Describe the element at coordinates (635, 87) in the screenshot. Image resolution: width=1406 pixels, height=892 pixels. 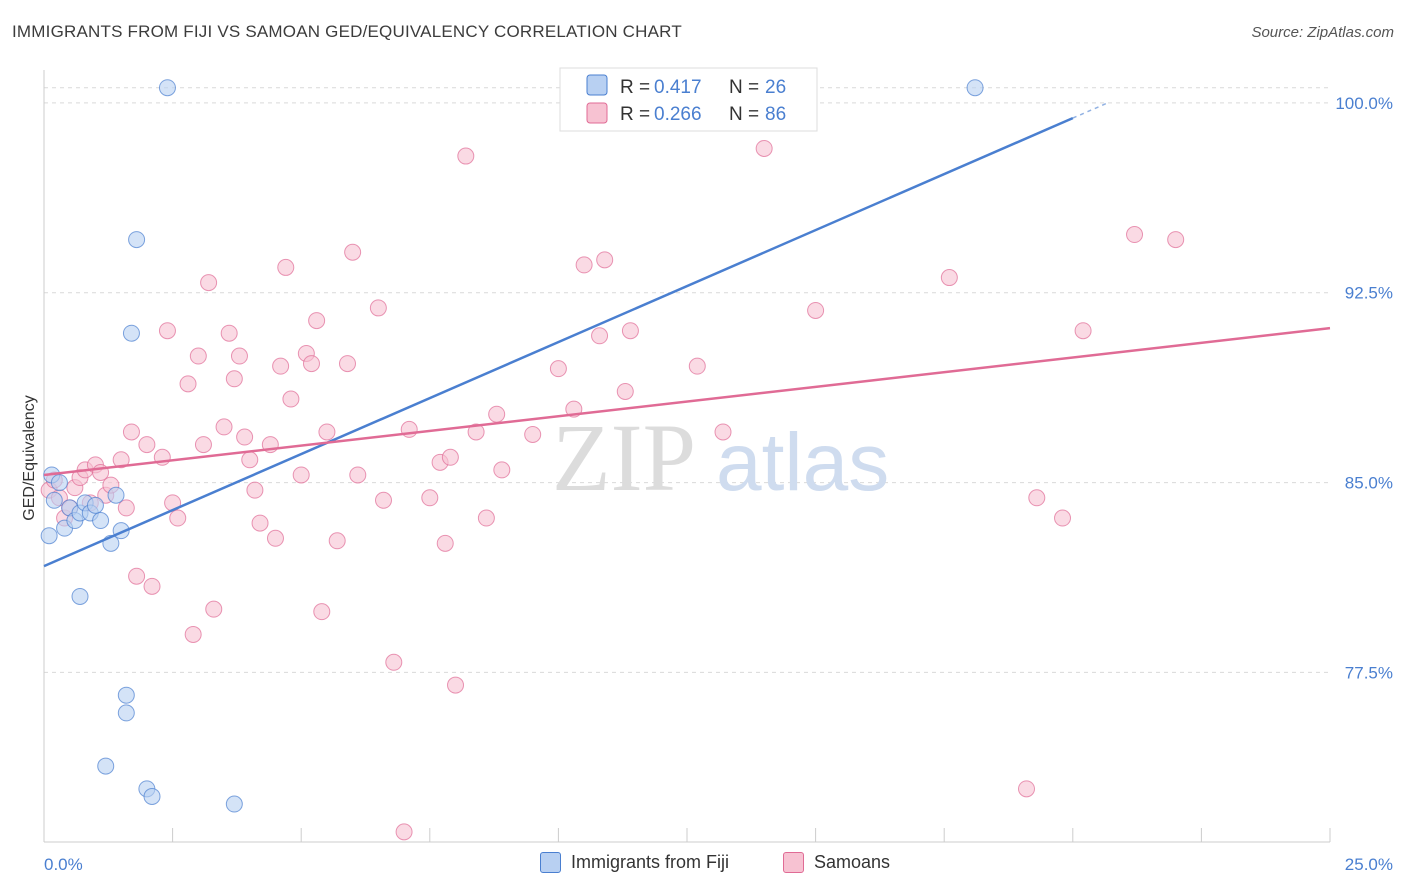
I see `fiji-r-label: R =` at that location.